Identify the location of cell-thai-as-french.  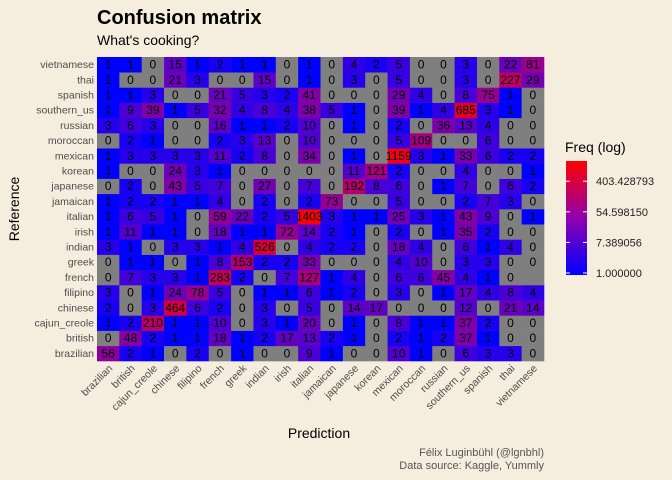
(220, 80).